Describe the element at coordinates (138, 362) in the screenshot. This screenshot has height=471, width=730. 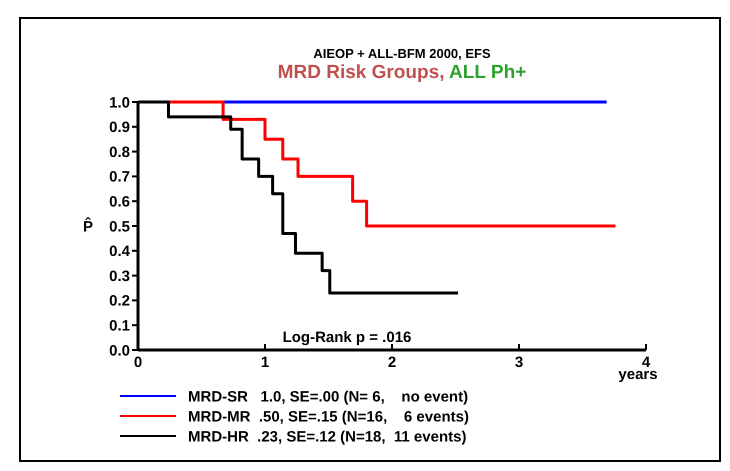
I see `x-tick-label: 0` at that location.